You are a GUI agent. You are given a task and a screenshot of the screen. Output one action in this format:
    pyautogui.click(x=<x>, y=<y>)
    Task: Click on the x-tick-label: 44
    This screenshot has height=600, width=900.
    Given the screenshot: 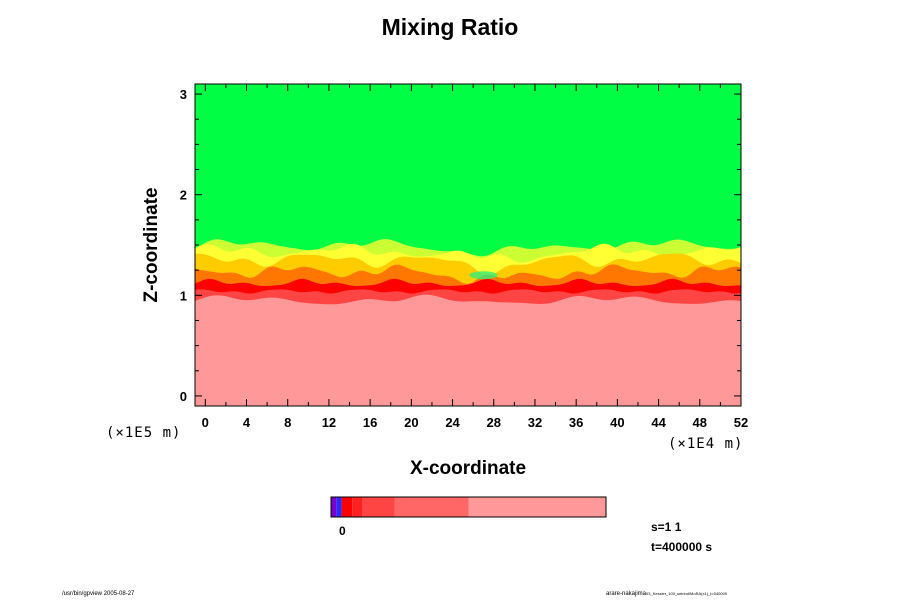 What is the action you would take?
    pyautogui.click(x=658, y=422)
    